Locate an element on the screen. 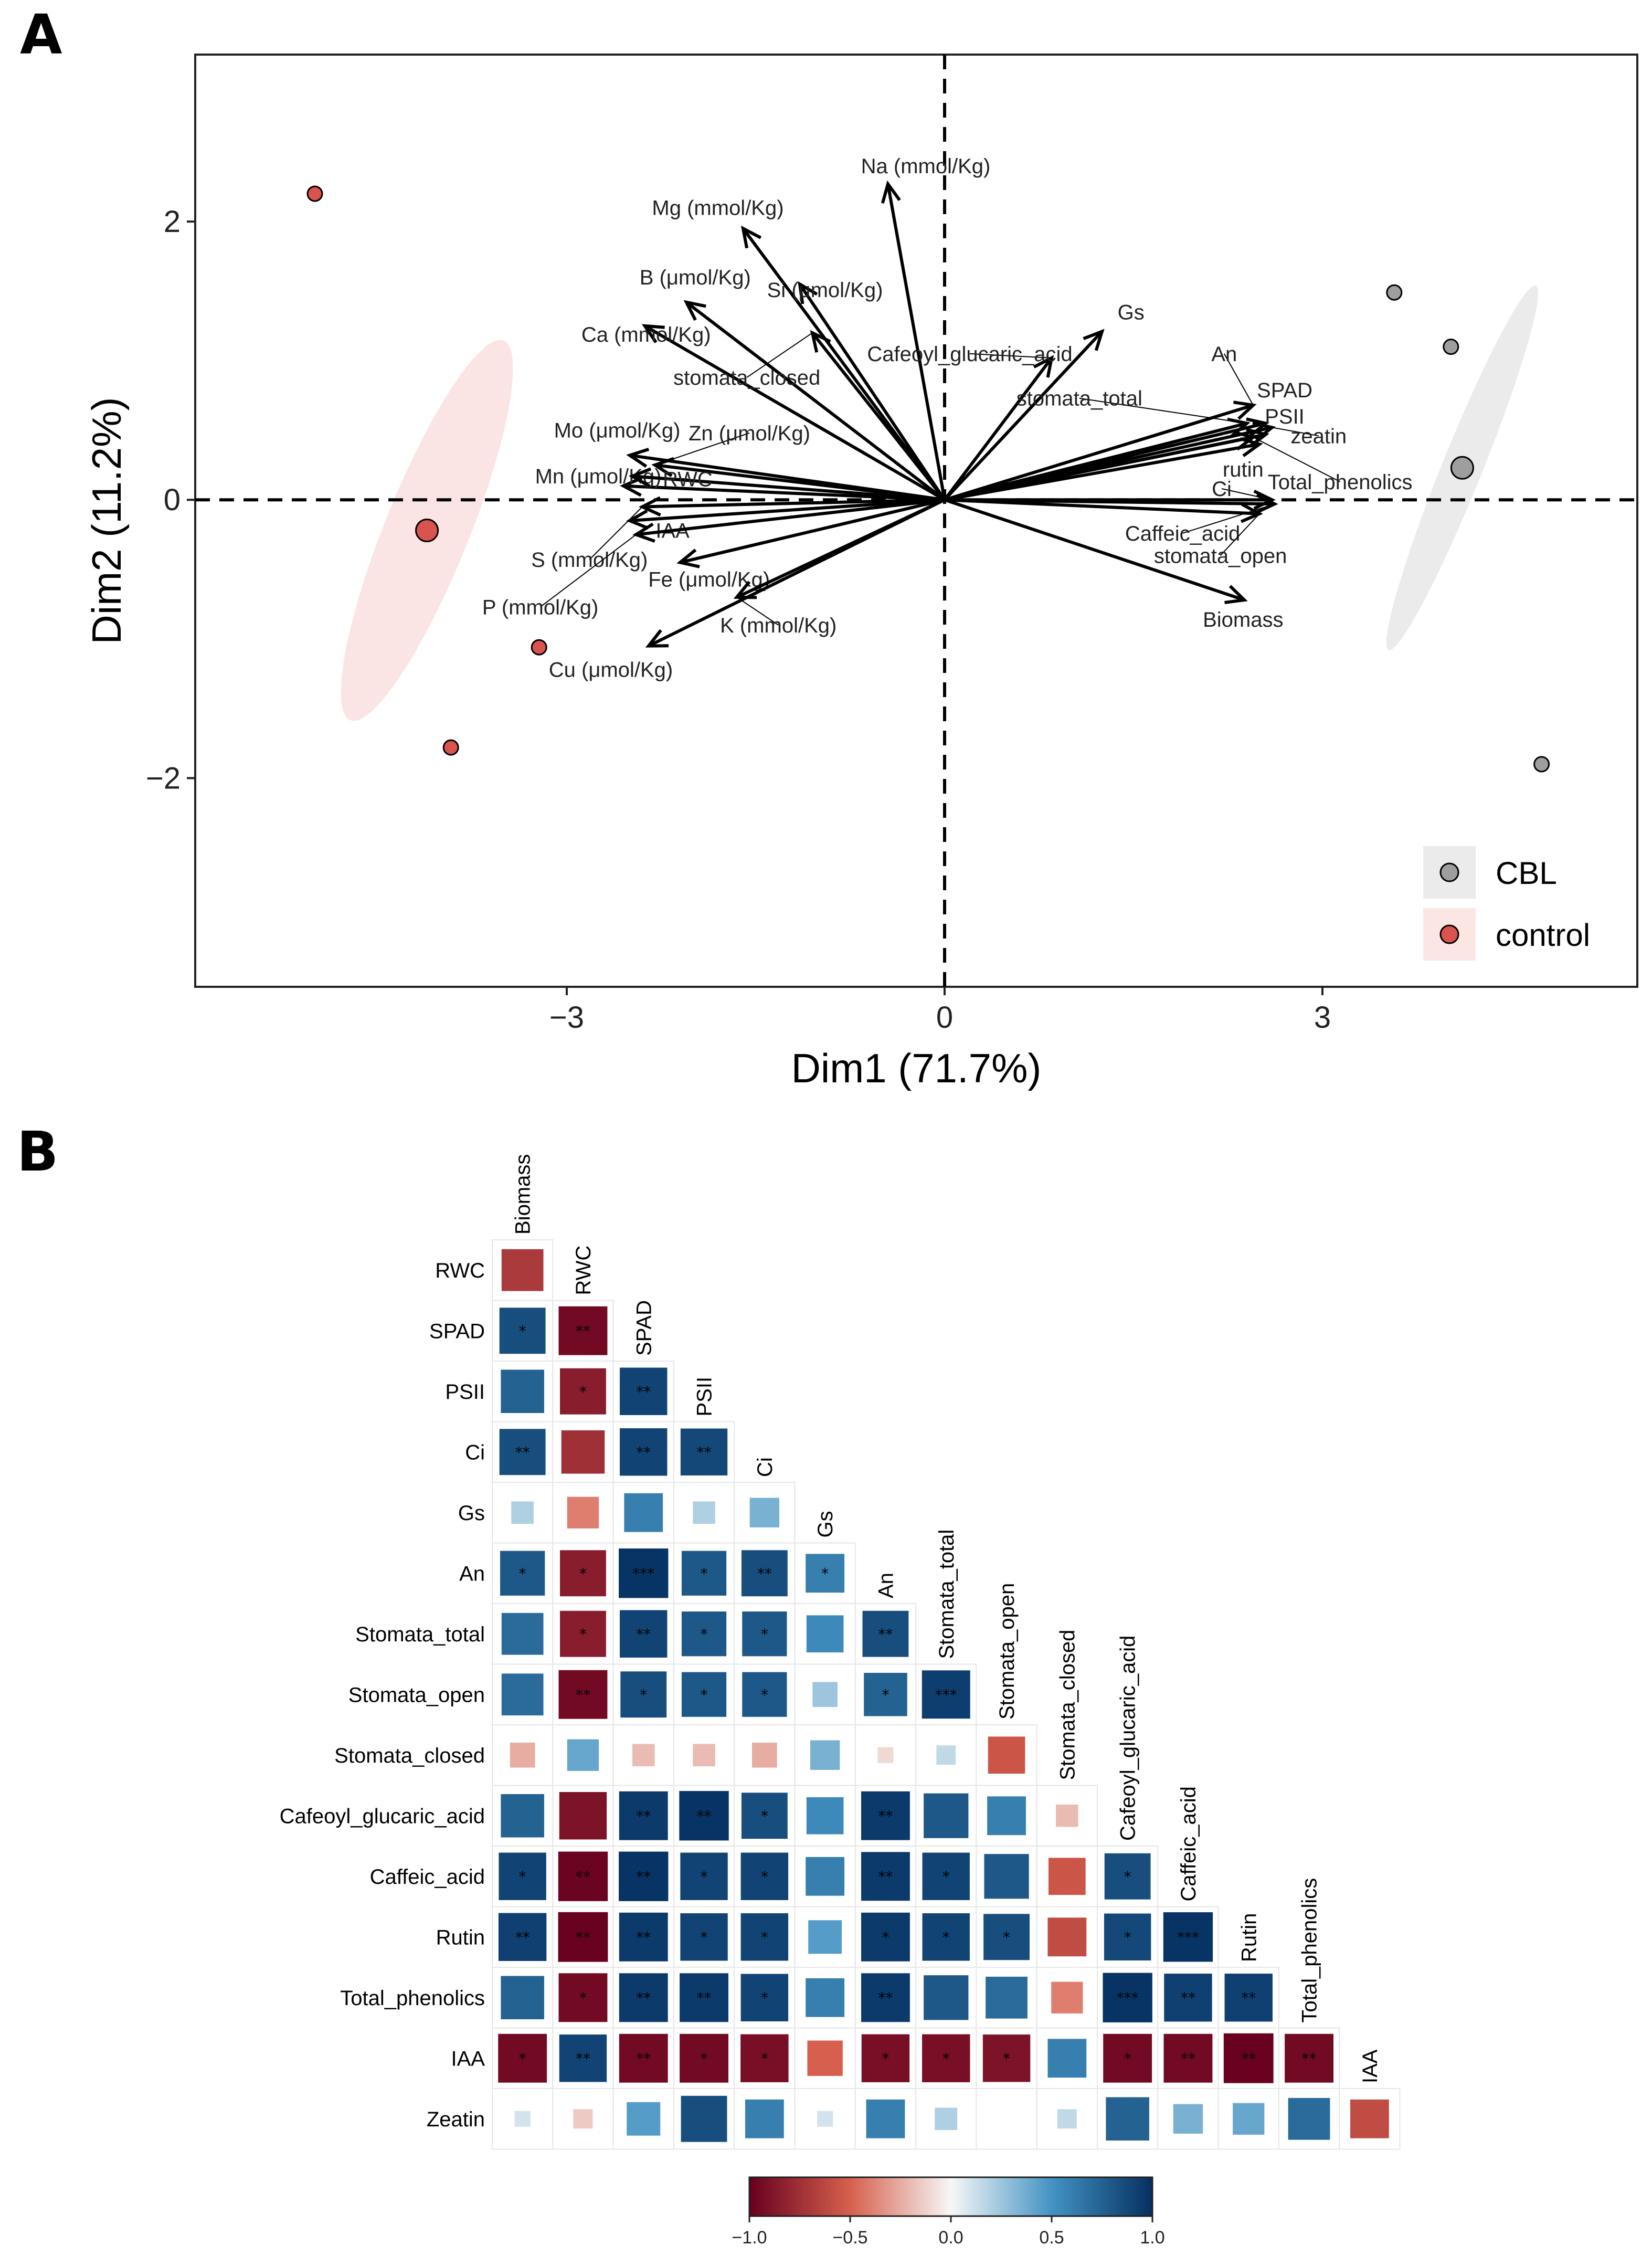 This screenshot has width=1652, height=2256. vector-mg-mmol-kg: Mg (mmol/Kg) is located at coordinates (799, 349).